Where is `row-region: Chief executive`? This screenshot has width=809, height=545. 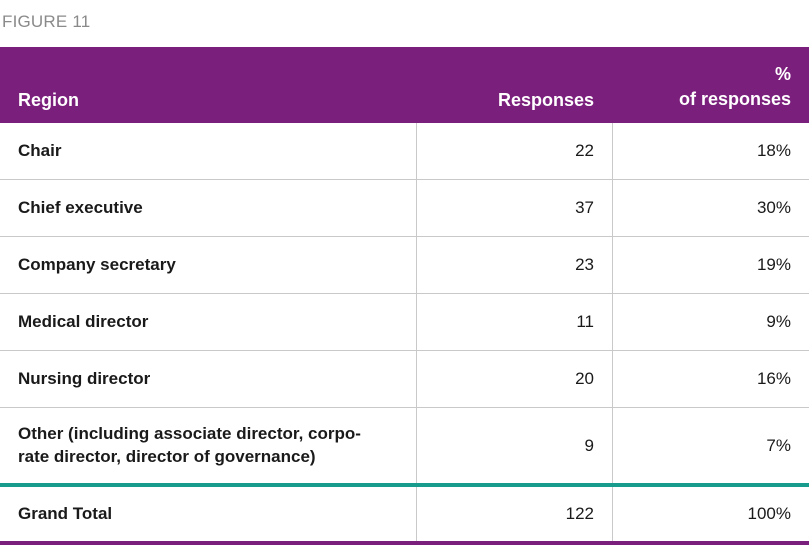
row-region: Chief executive is located at coordinates (80, 207).